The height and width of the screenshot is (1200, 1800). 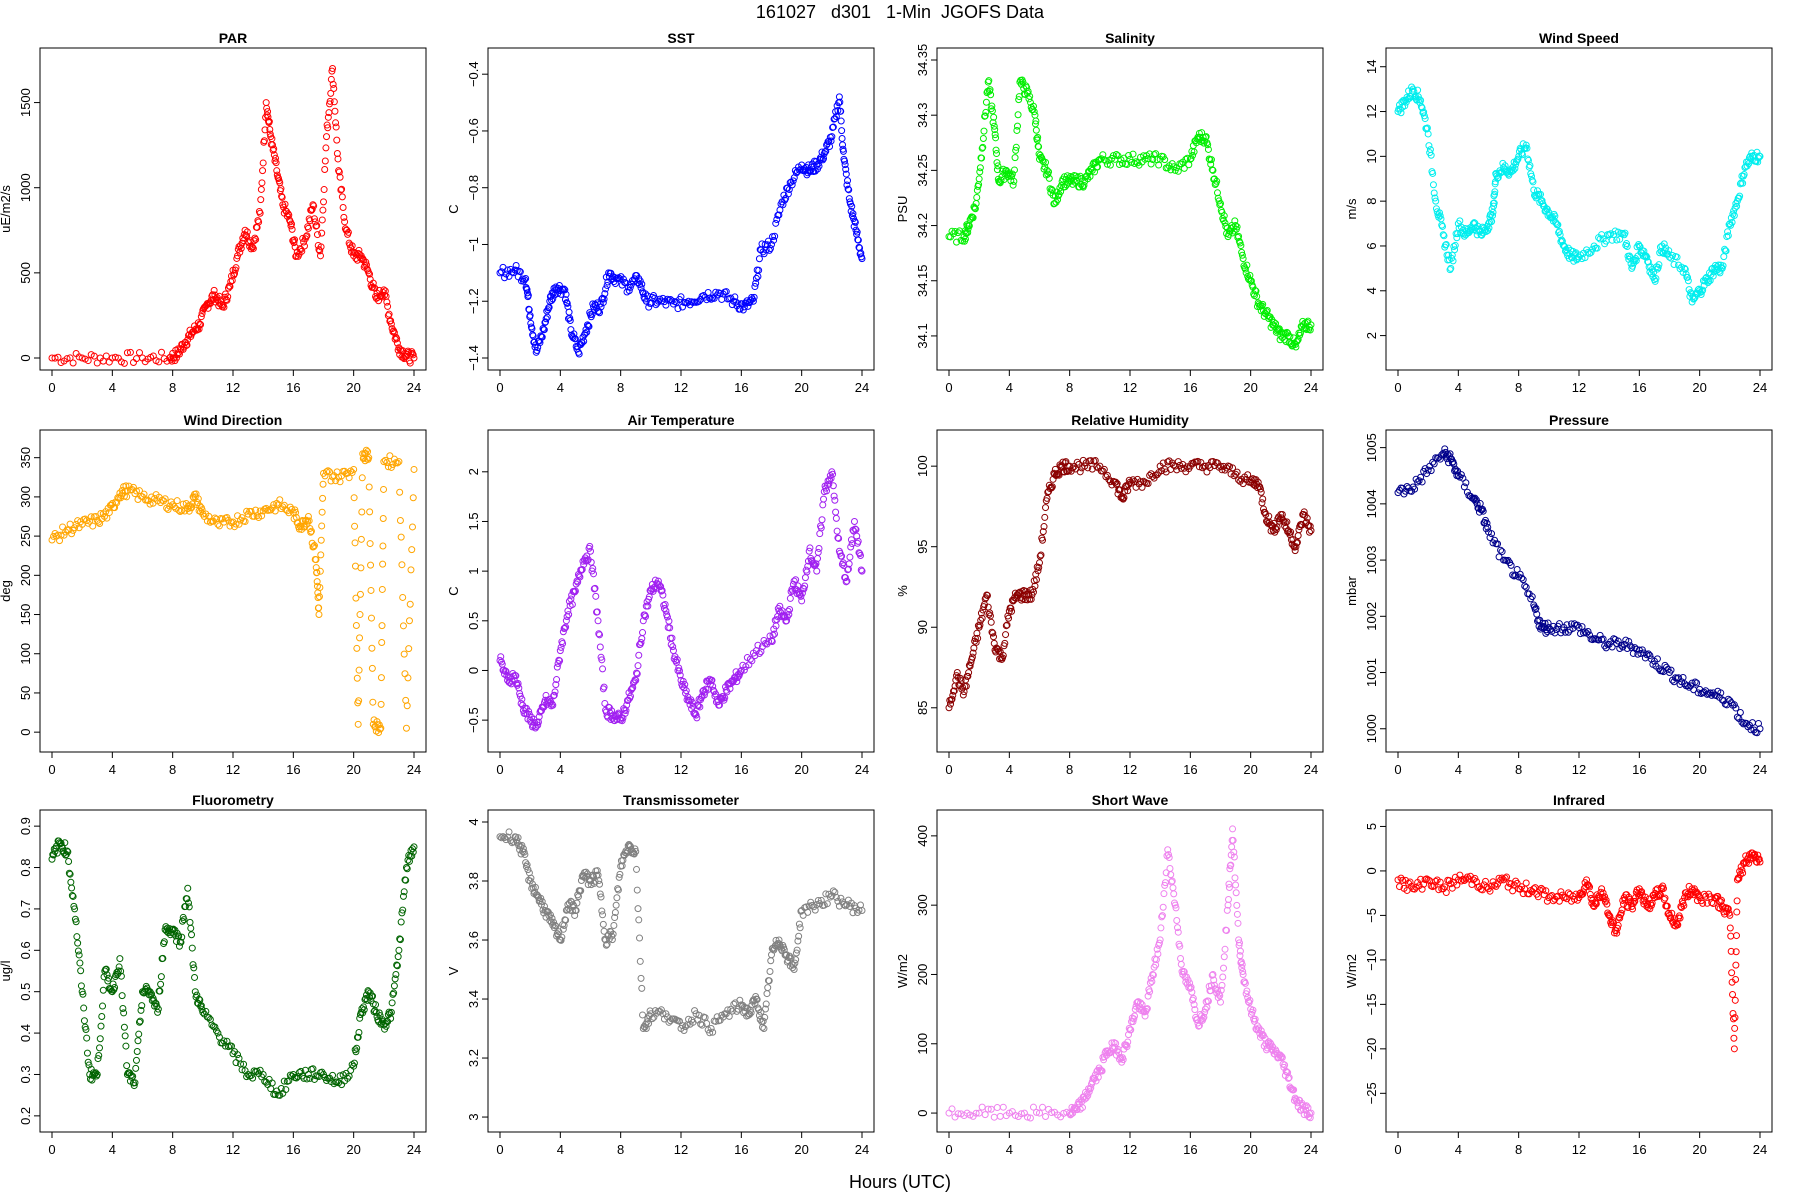 What do you see at coordinates (922, 225) in the screenshot?
I see `y-tick-label: 34.2` at bounding box center [922, 225].